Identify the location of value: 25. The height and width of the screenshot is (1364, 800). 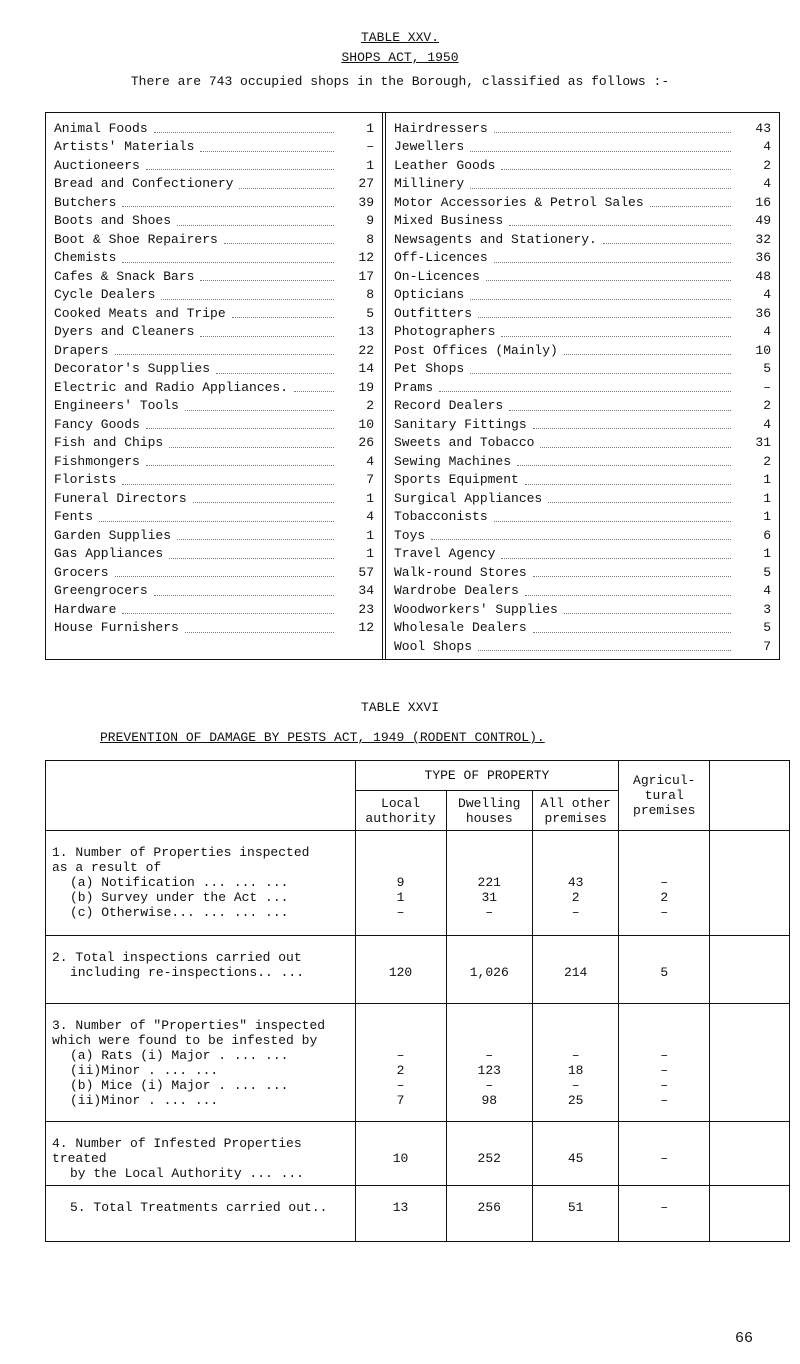
(575, 1100).